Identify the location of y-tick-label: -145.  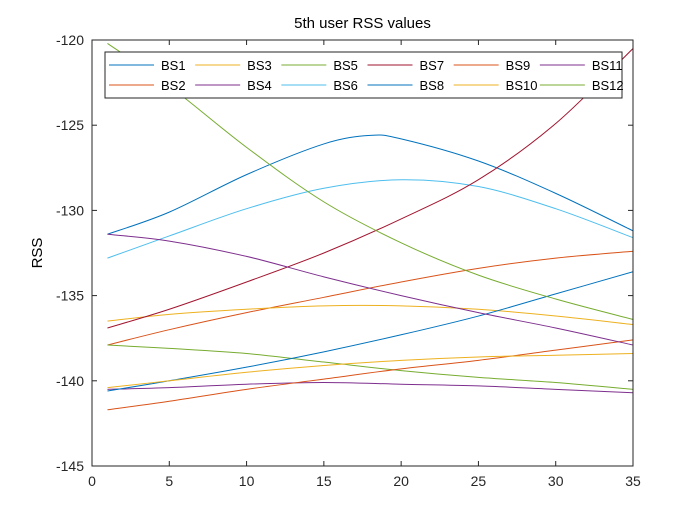
(70, 466).